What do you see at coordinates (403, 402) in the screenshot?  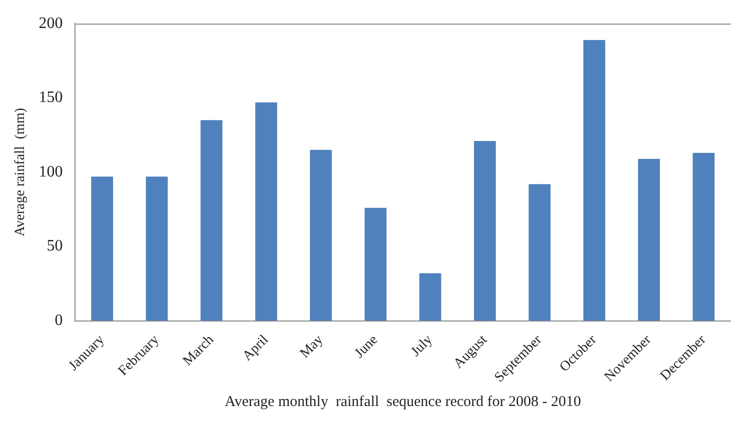 I see `x-axis-title: Average monthly rainfall sequence record for 2008 - 2010` at bounding box center [403, 402].